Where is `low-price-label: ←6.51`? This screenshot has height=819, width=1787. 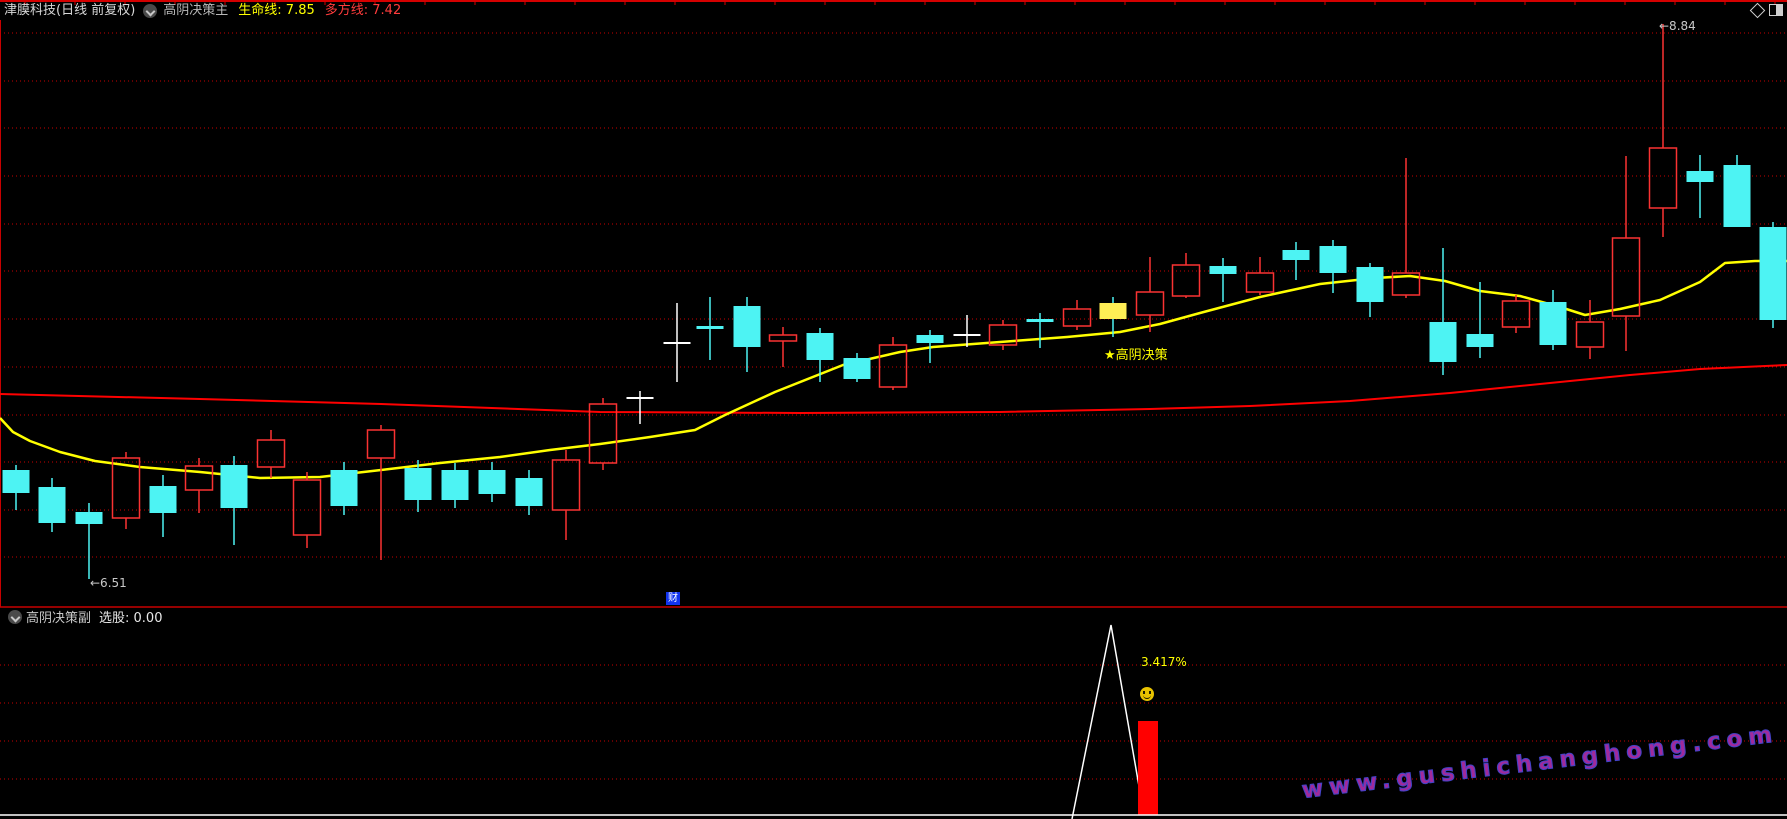 low-price-label: ←6.51 is located at coordinates (108, 583).